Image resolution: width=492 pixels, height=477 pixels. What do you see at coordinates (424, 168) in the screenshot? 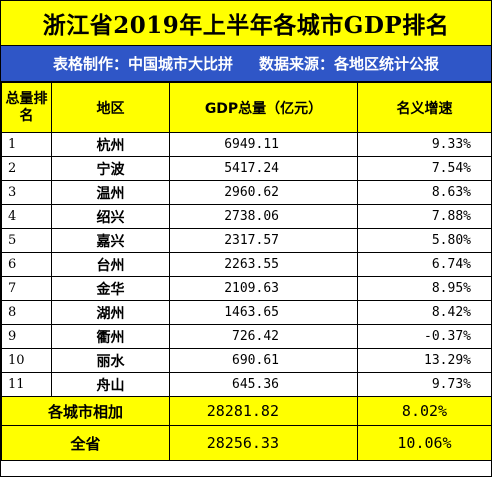
I see `growth-cell: 7.54%` at bounding box center [424, 168].